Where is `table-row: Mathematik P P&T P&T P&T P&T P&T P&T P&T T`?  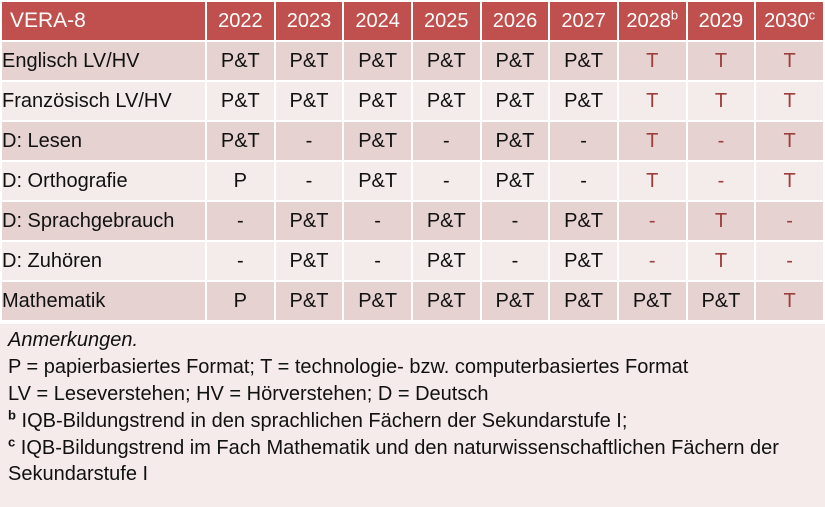
table-row: Mathematik P P&T P&T P&T P&T P&T P&T P&T T is located at coordinates (412, 301).